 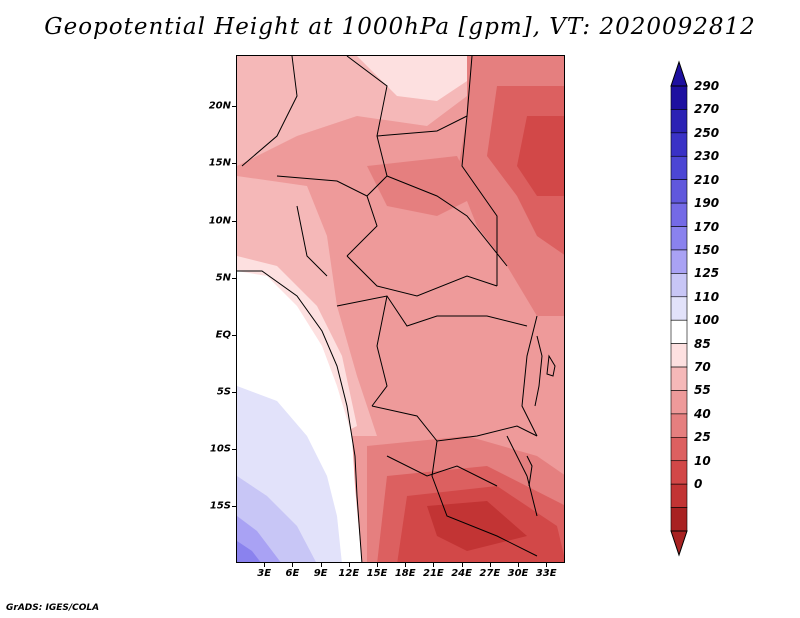 What do you see at coordinates (220, 506) in the screenshot?
I see `latitude-label: 15S` at bounding box center [220, 506].